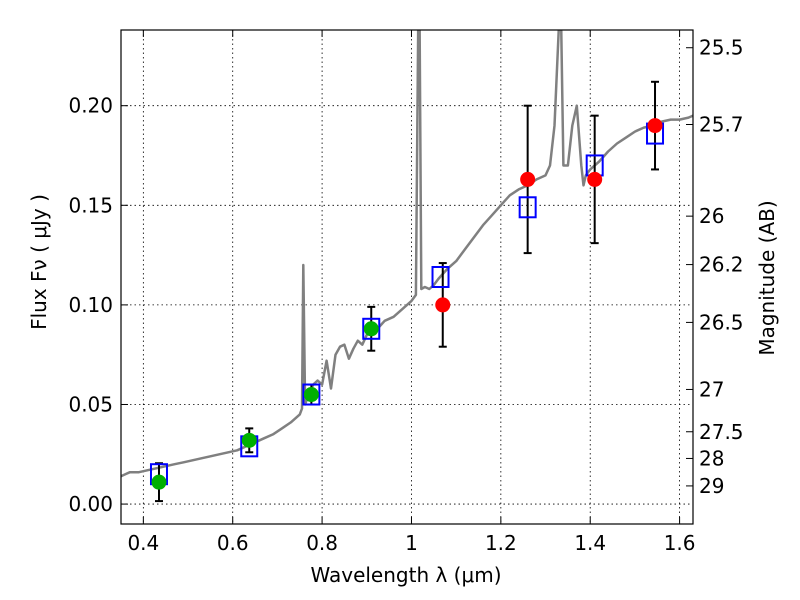 The height and width of the screenshot is (600, 800). What do you see at coordinates (711, 458) in the screenshot?
I see `mag-tick-label: 28` at bounding box center [711, 458].